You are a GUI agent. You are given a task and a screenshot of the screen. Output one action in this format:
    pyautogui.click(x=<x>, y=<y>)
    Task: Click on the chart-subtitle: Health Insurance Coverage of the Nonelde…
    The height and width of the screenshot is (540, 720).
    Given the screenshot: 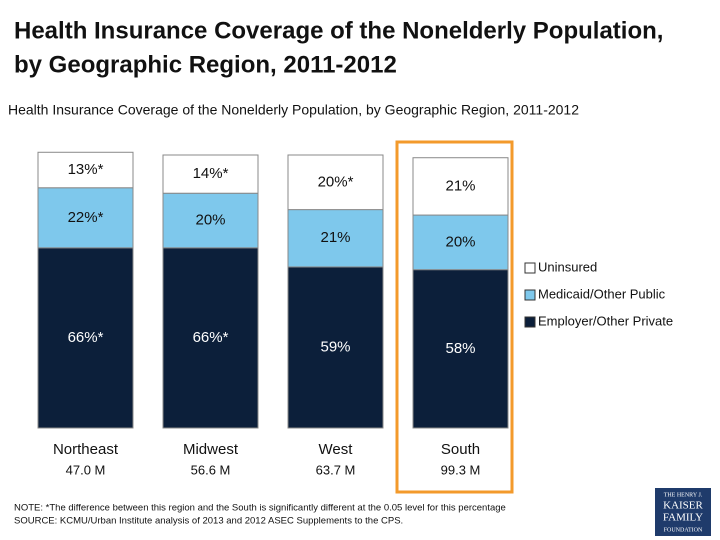 What is the action you would take?
    pyautogui.click(x=293, y=110)
    